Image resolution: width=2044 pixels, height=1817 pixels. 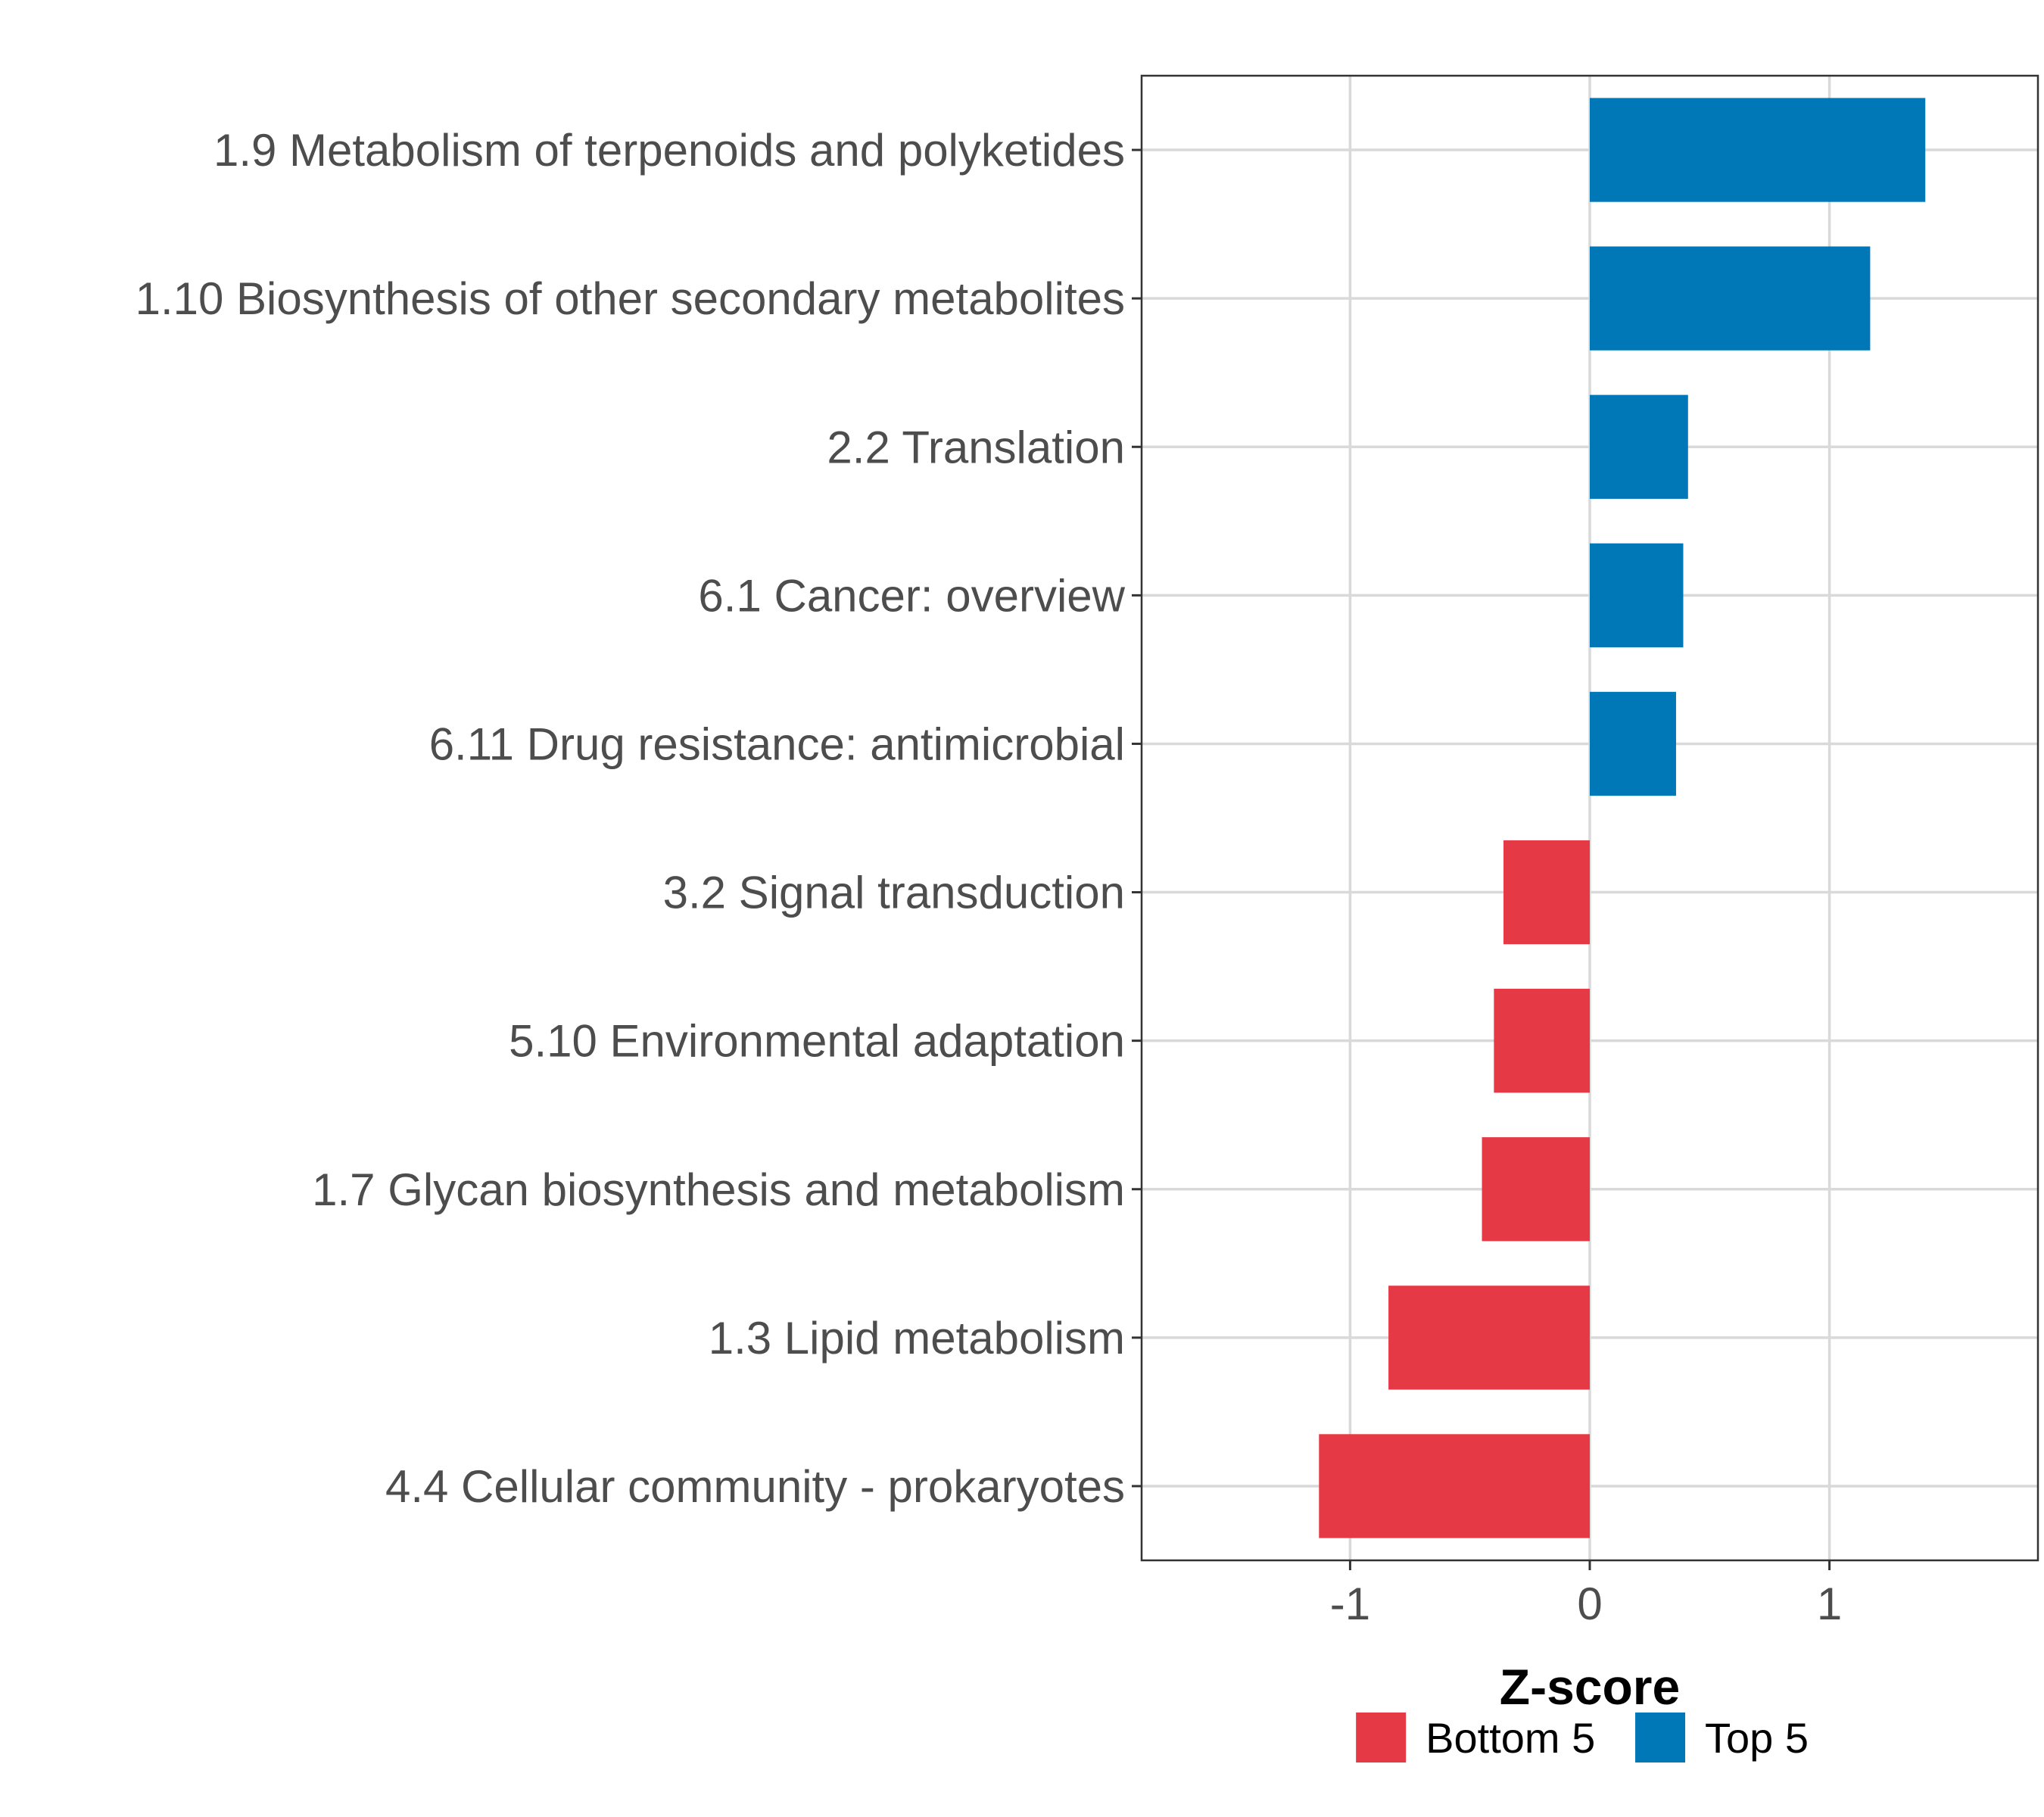 What do you see at coordinates (718, 1189) in the screenshot?
I see `category-label-7: 1.7 Glycan biosynthesis and metabolism` at bounding box center [718, 1189].